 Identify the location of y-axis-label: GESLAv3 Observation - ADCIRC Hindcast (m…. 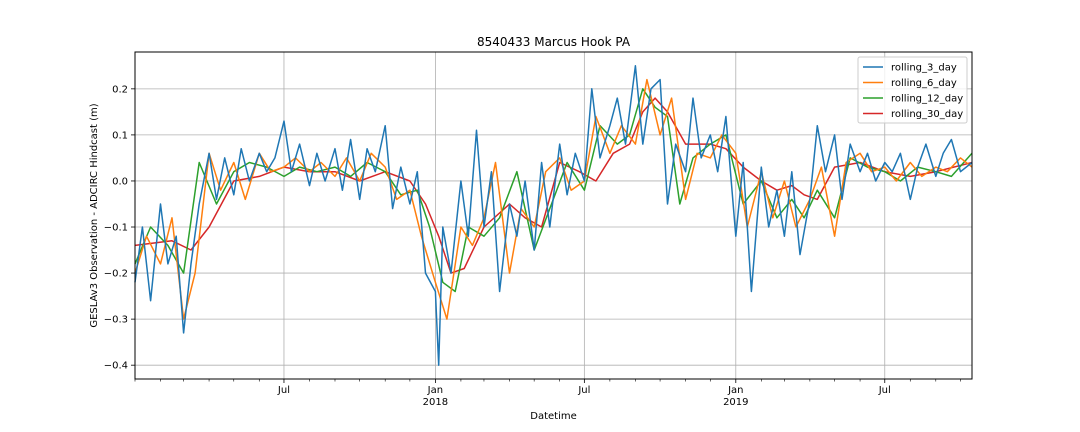
(94, 215).